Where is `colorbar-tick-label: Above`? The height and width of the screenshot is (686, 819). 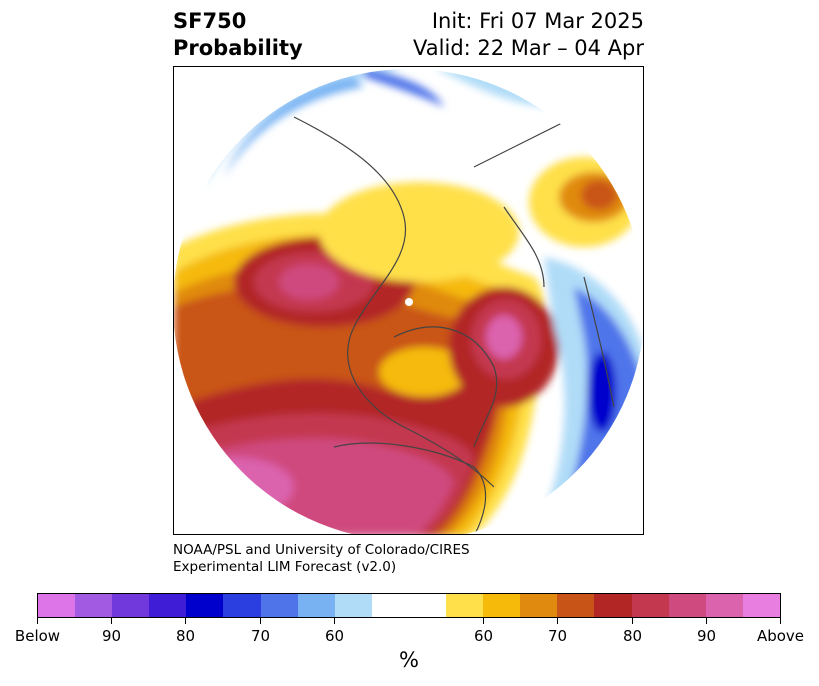 colorbar-tick-label: Above is located at coordinates (780, 636).